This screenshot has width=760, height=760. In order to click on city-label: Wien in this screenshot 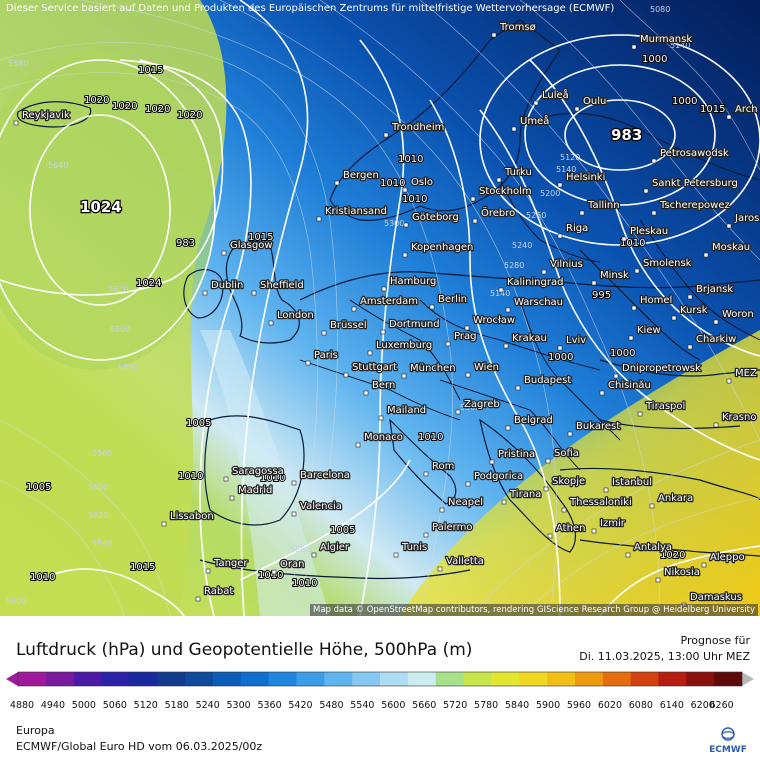, I will do `click(486, 367)`.